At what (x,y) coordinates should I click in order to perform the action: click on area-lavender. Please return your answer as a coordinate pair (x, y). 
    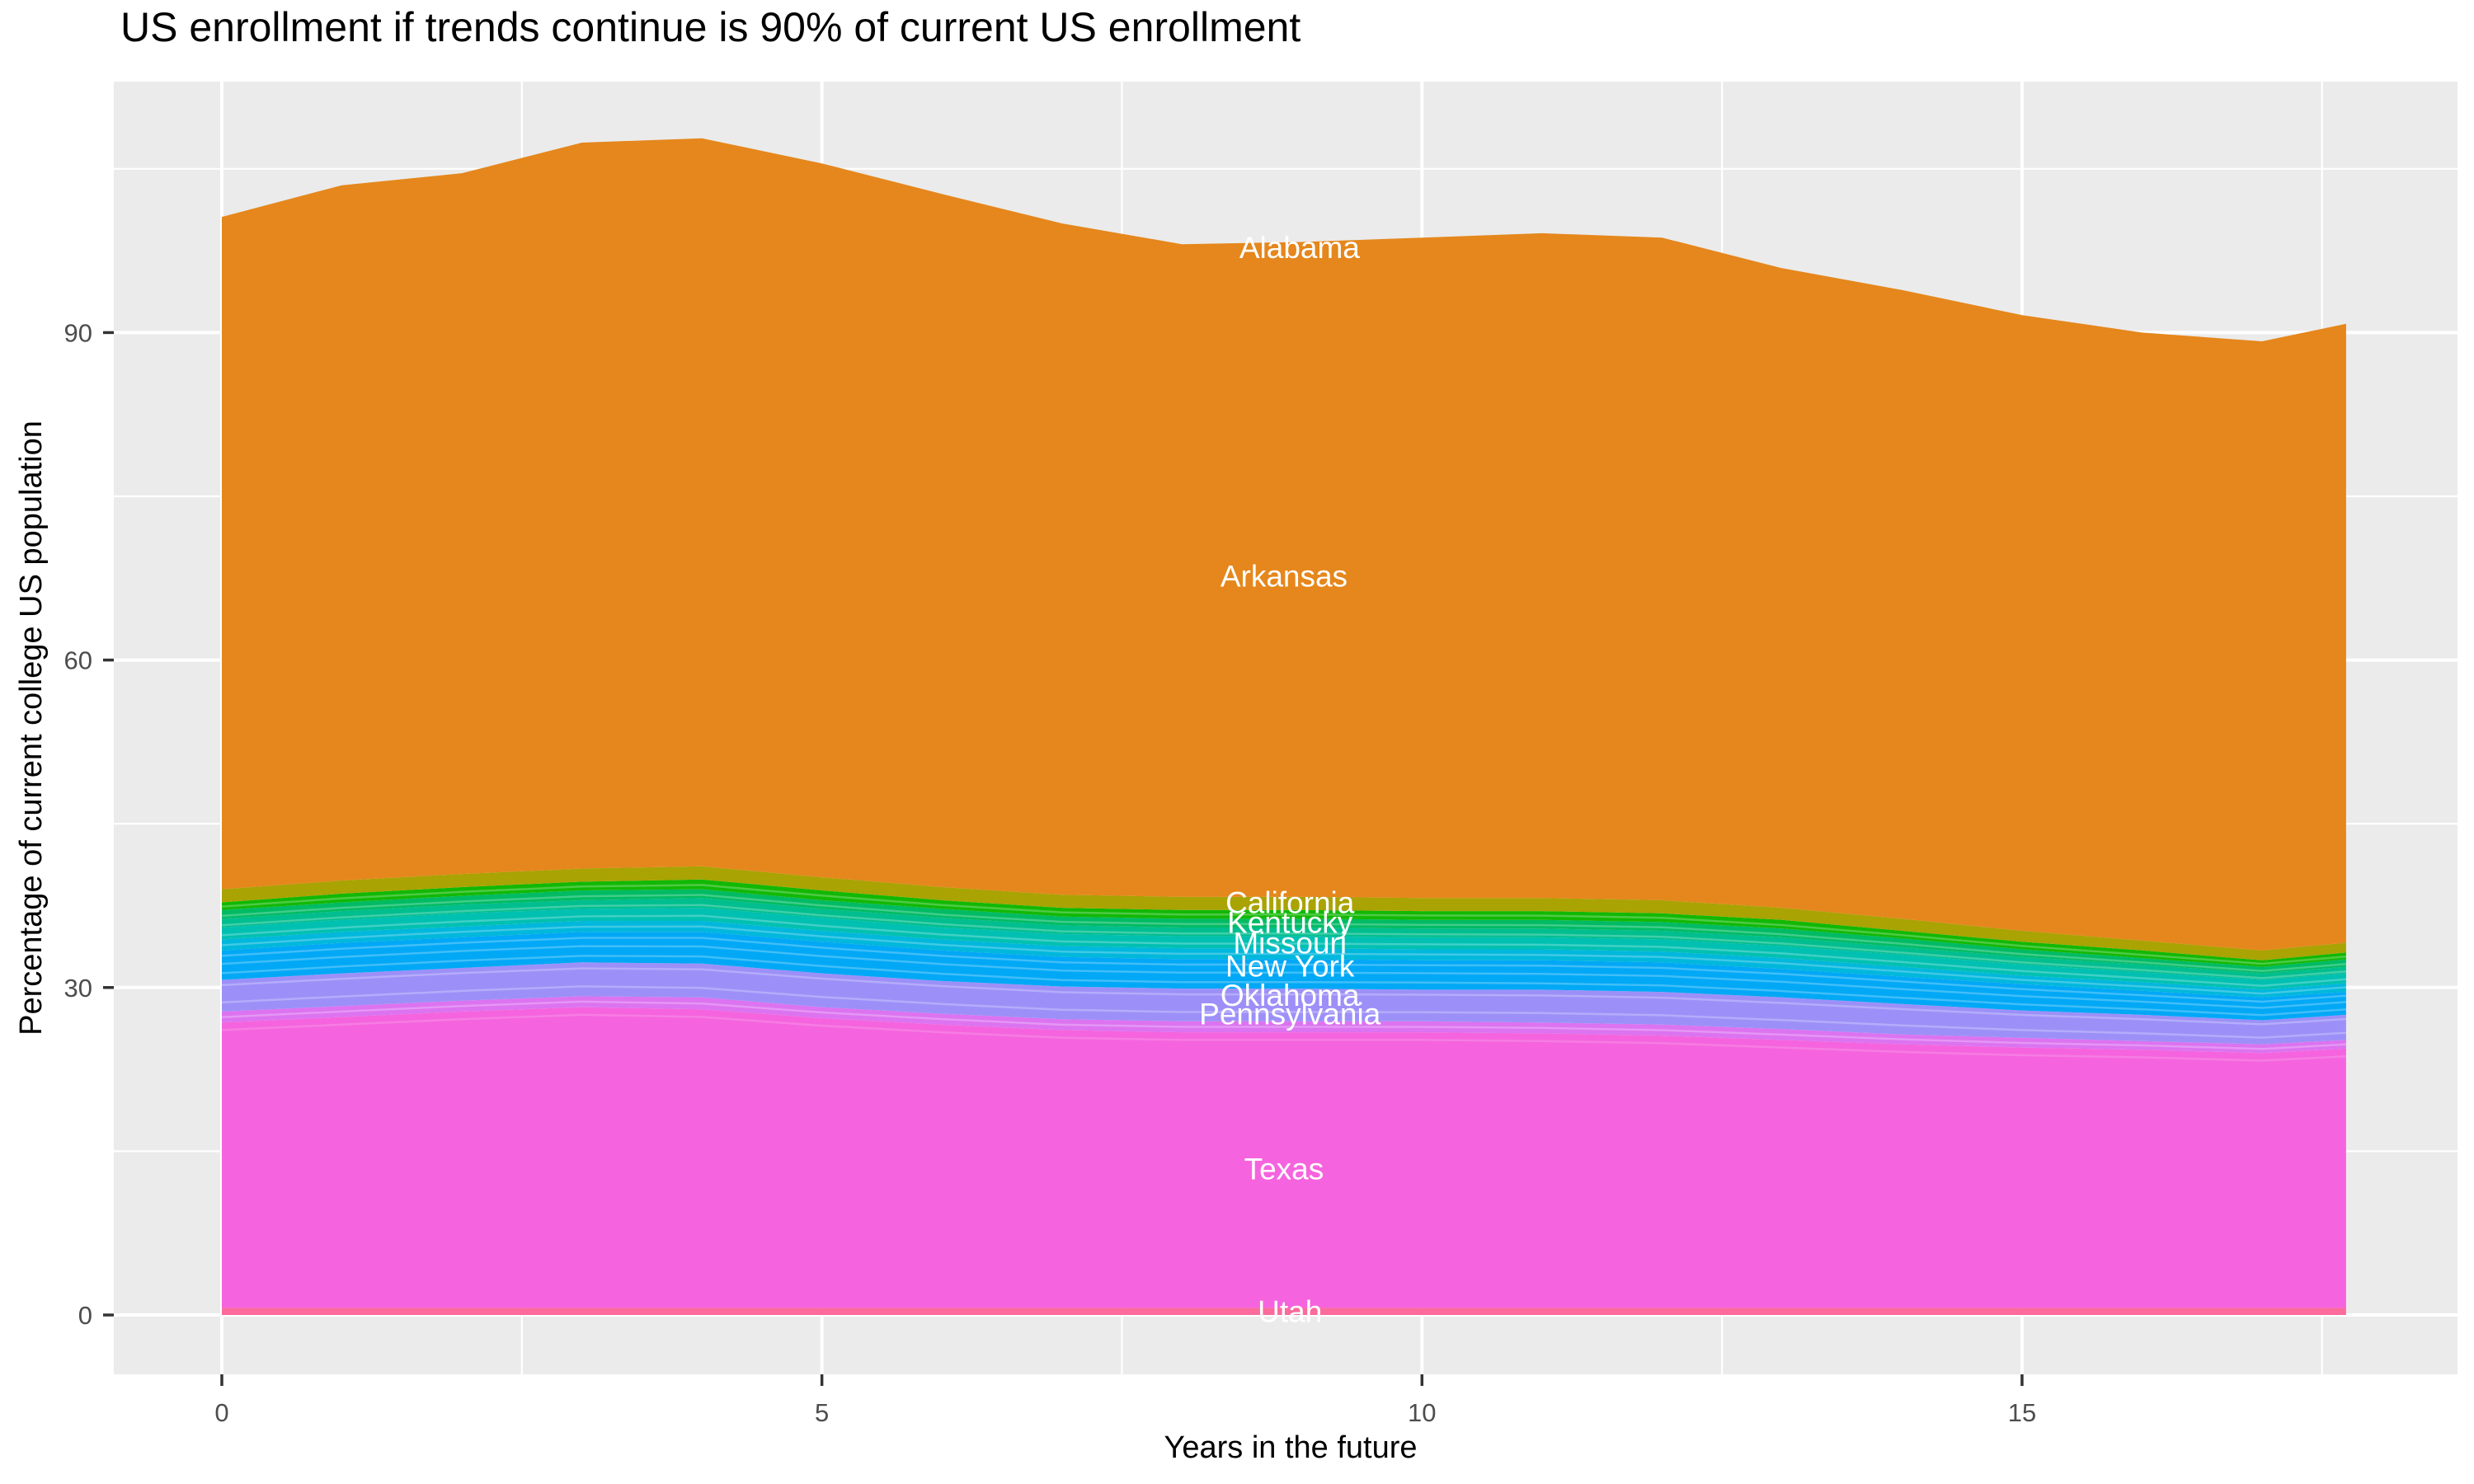
    Looking at the image, I should click on (1284, 1004).